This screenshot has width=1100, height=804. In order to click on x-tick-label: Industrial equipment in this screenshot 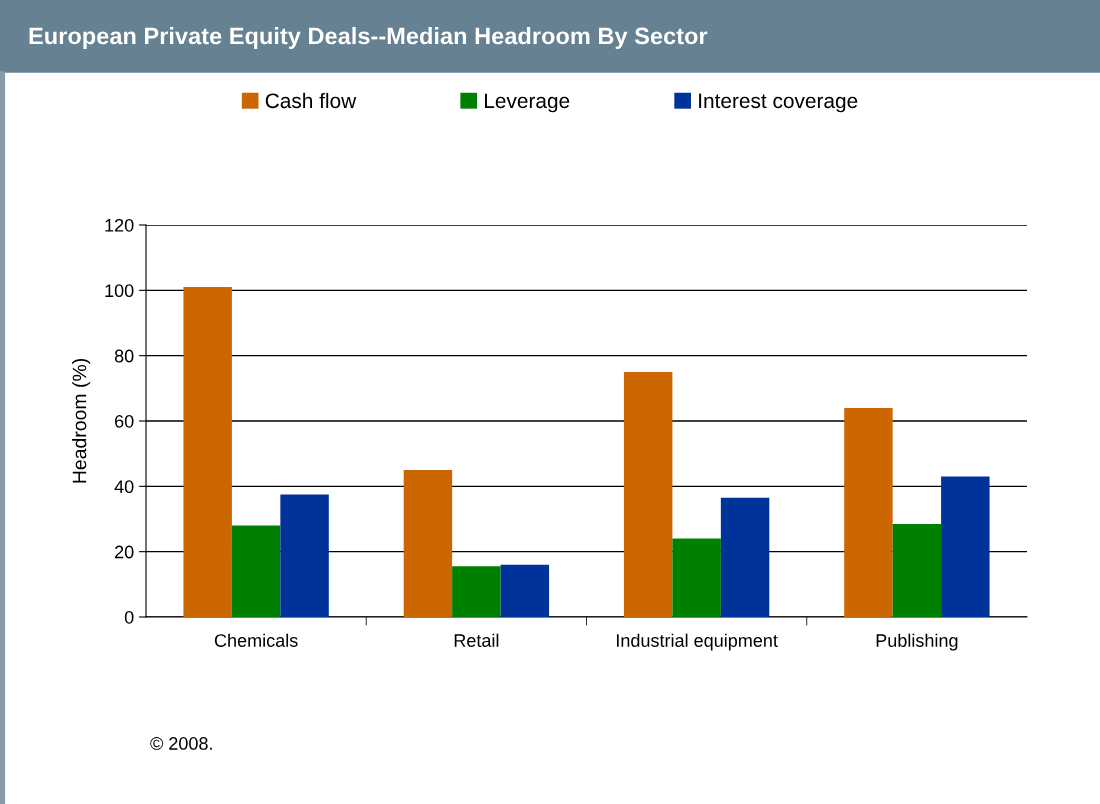, I will do `click(697, 642)`.